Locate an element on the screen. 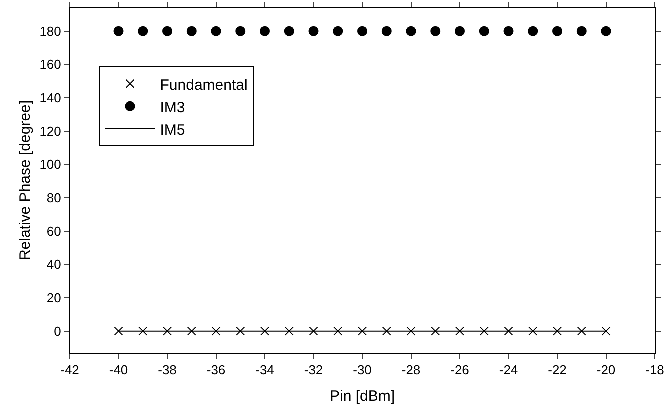 The width and height of the screenshot is (670, 405). x-tick-label: -36 is located at coordinates (216, 370).